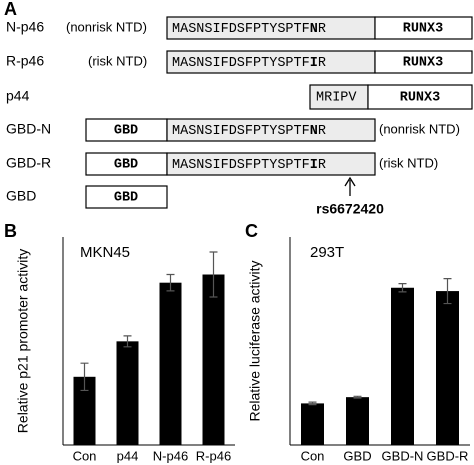 The image size is (474, 465). I want to click on snp-arrowhead, so click(350, 181).